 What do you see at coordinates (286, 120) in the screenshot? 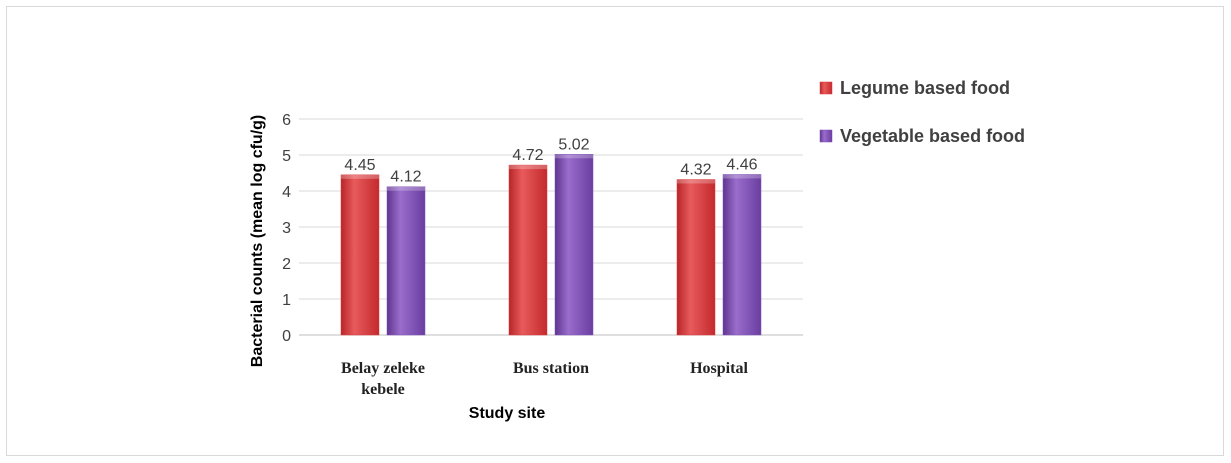
I see `y-tick-label: 6` at bounding box center [286, 120].